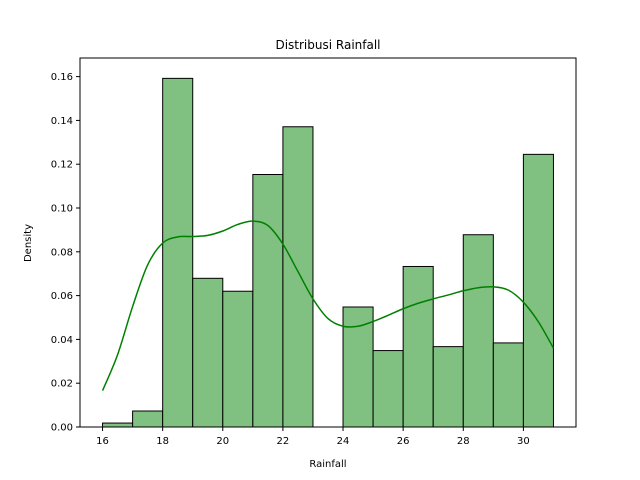 The image size is (640, 480). I want to click on y-tick-label: 0.04, so click(62, 340).